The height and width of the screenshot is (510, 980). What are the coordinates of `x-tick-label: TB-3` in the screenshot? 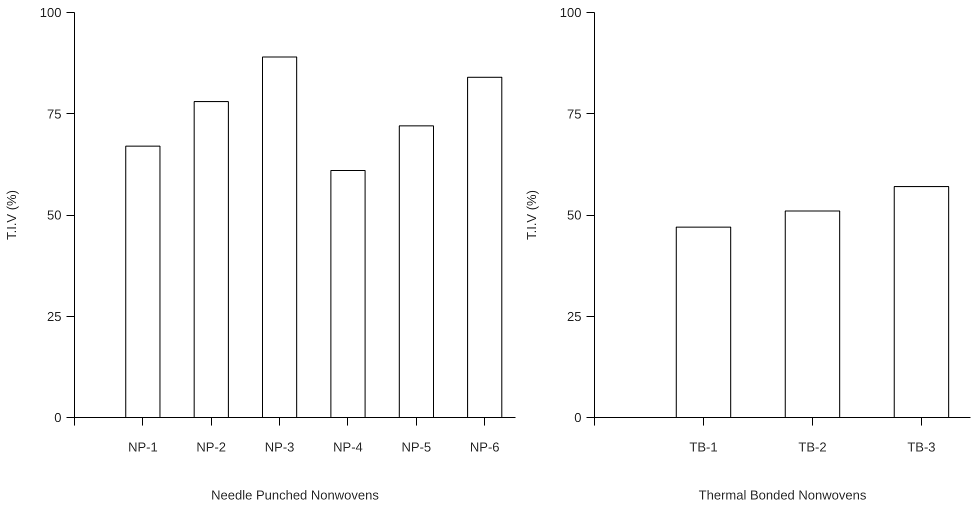 It's located at (921, 447).